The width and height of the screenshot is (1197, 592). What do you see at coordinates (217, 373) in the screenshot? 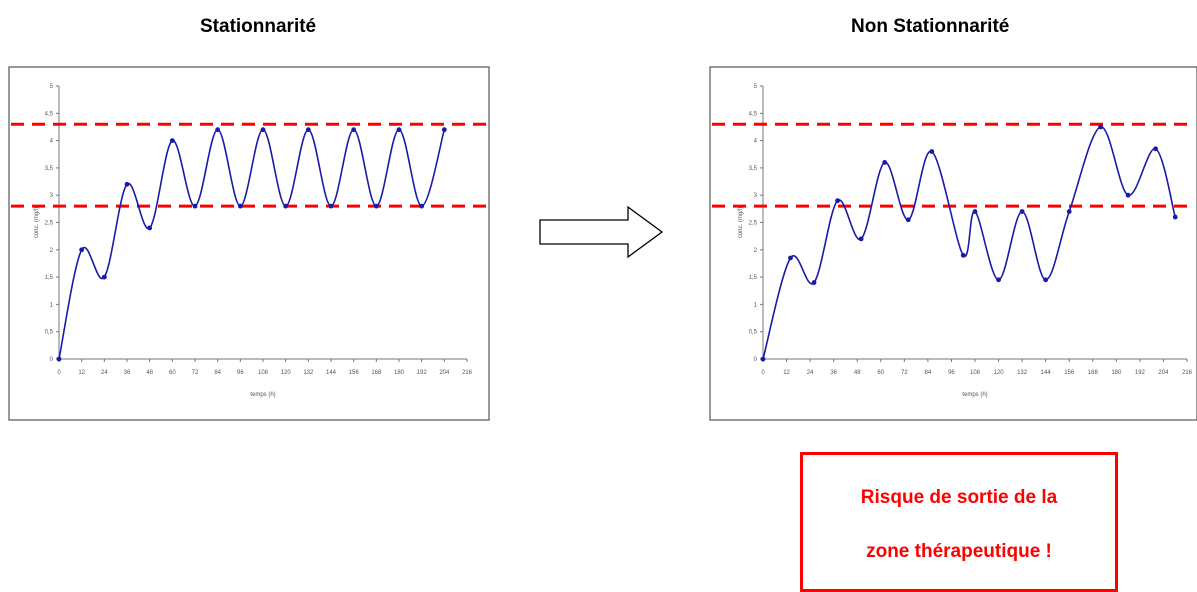
I see `x-tick-label: 84` at bounding box center [217, 373].